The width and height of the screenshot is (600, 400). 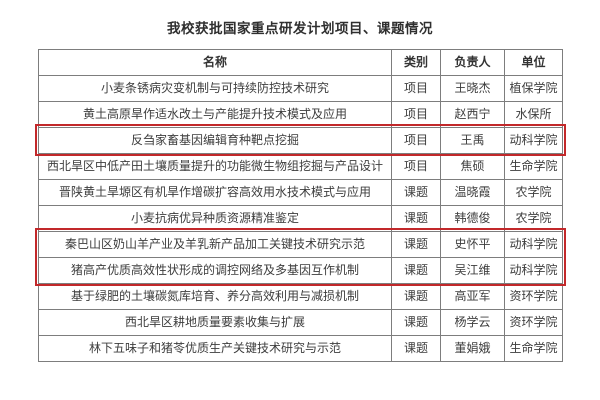 I want to click on cell-leader: 赵西宁, so click(x=472, y=114).